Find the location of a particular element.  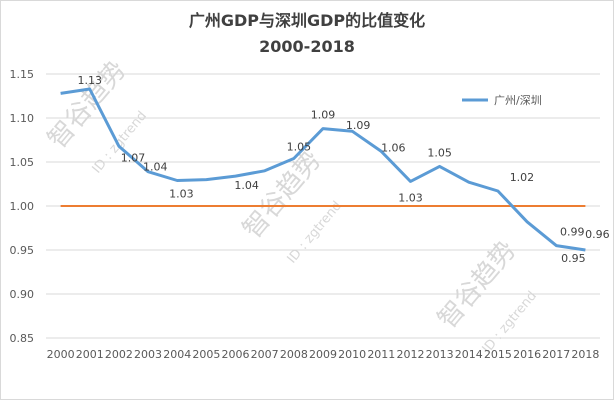

y-axis-ticks: 0.85 0.90 0.95 1.00 1.05 1.10 1.15 is located at coordinates (22, 206).